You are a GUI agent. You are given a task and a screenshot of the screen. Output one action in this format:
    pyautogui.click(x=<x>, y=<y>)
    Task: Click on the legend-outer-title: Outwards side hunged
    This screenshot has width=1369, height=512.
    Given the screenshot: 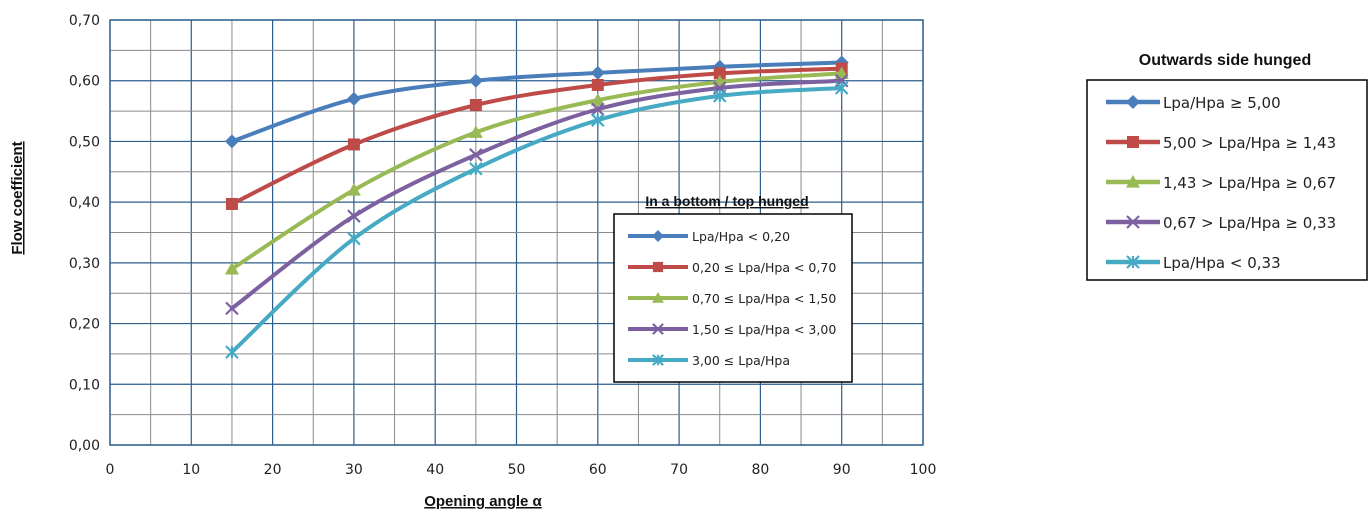 What is the action you would take?
    pyautogui.click(x=1225, y=60)
    